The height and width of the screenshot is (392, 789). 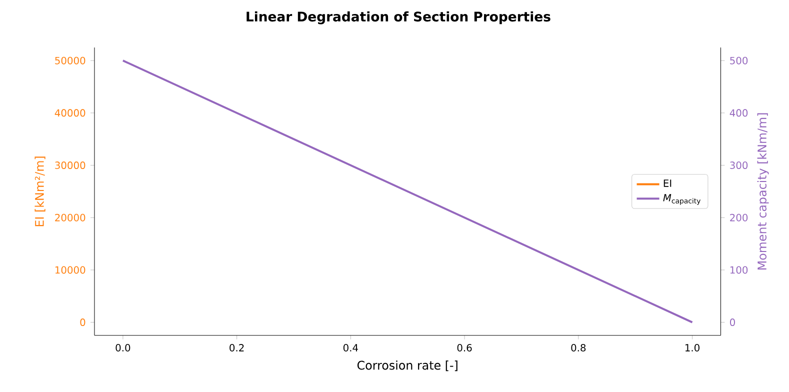 What do you see at coordinates (398, 17) in the screenshot?
I see `chart-title: Linear Degradation of Section Properties` at bounding box center [398, 17].